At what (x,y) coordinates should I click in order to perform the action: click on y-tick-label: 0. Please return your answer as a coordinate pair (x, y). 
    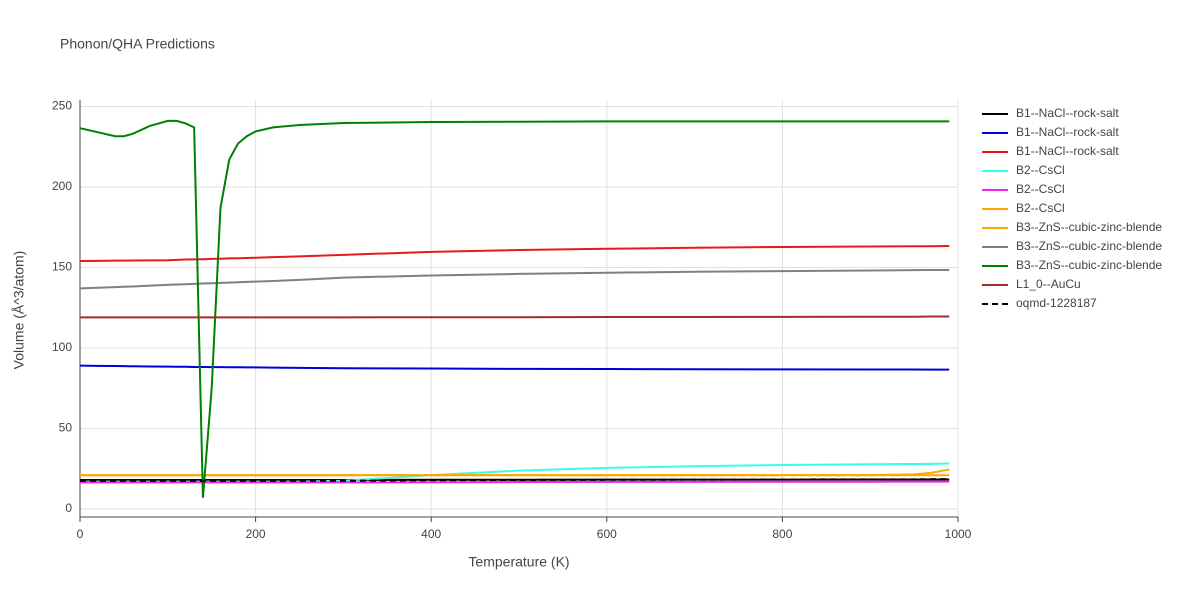
    Looking at the image, I should click on (68, 508).